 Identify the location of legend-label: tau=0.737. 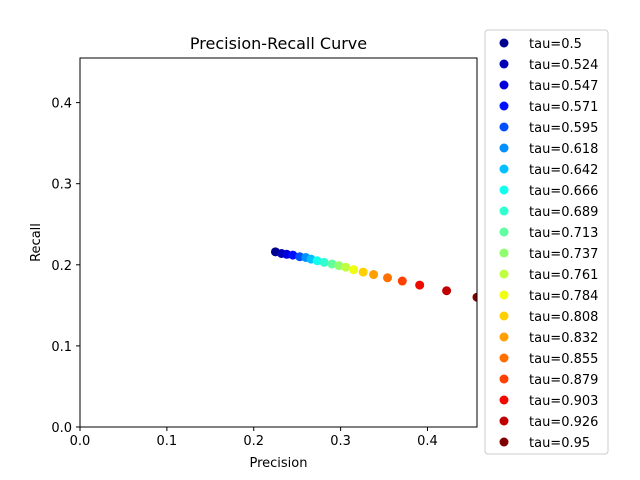
(563, 254).